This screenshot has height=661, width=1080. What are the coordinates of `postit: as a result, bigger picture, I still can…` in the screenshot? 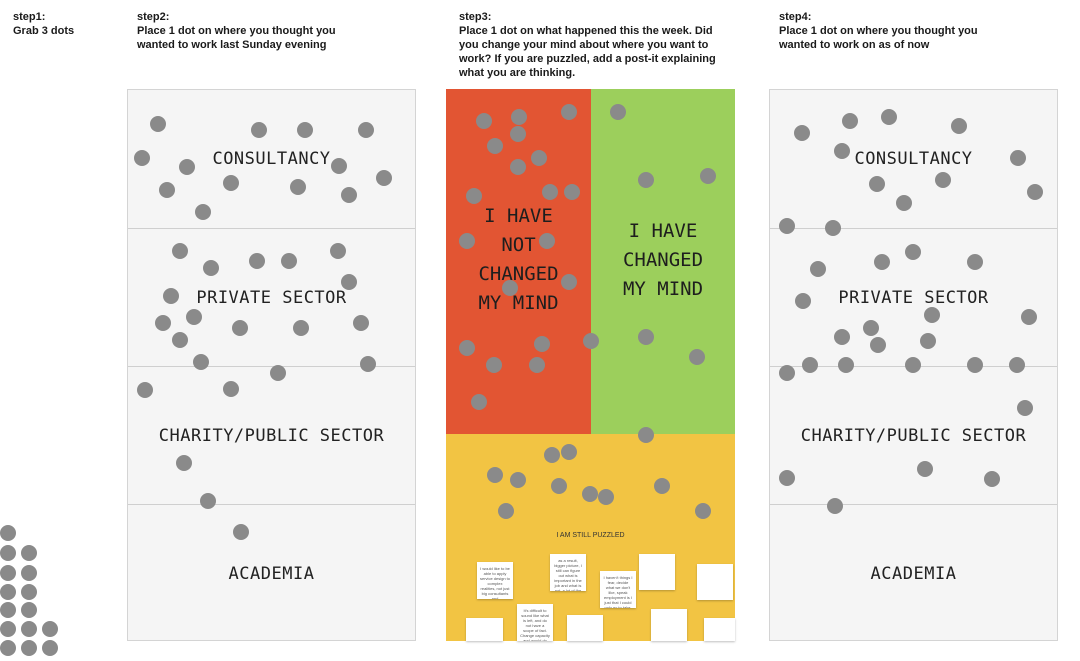 It's located at (568, 572).